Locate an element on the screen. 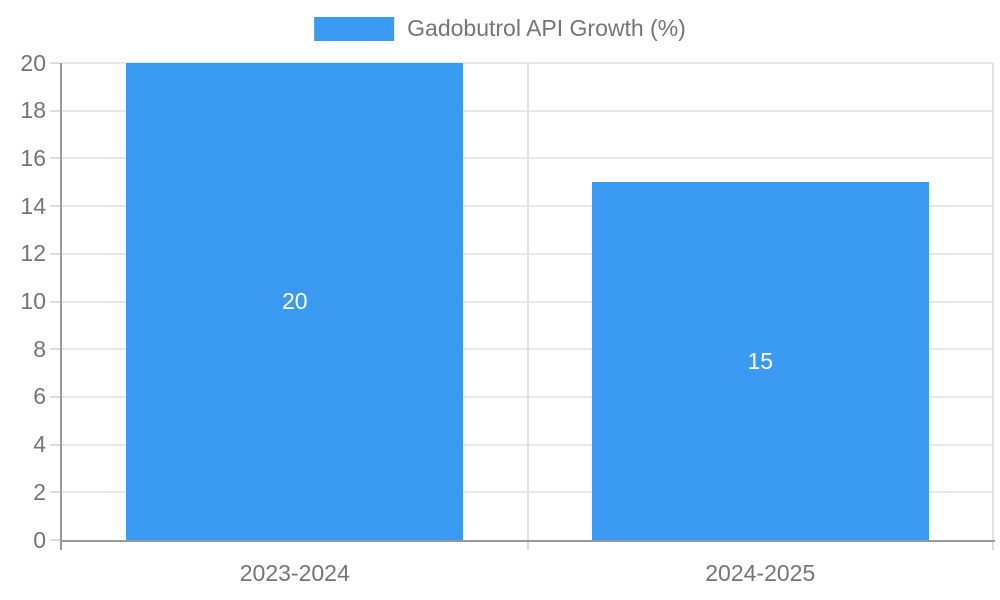  y-axis-tick-label: 8 is located at coordinates (39, 348).